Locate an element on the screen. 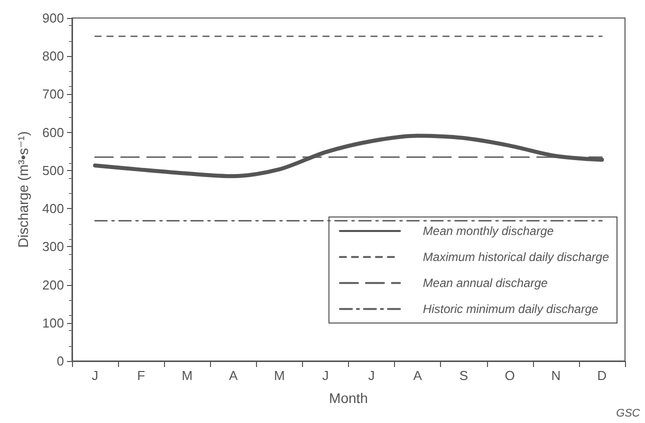 This screenshot has height=423, width=645. y-tick-label: 100 is located at coordinates (53, 322).